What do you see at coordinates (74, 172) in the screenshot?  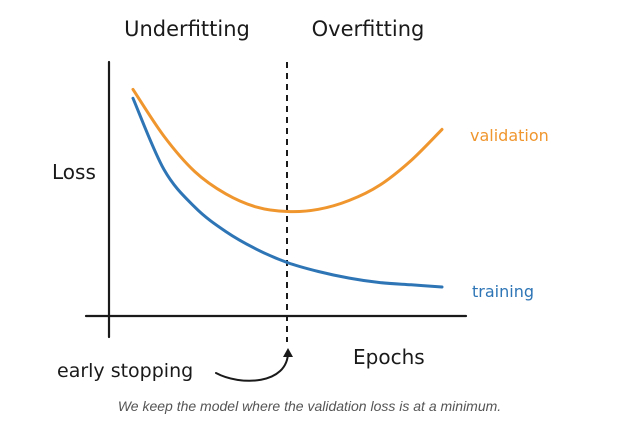 I see `y-axis-label: Loss` at bounding box center [74, 172].